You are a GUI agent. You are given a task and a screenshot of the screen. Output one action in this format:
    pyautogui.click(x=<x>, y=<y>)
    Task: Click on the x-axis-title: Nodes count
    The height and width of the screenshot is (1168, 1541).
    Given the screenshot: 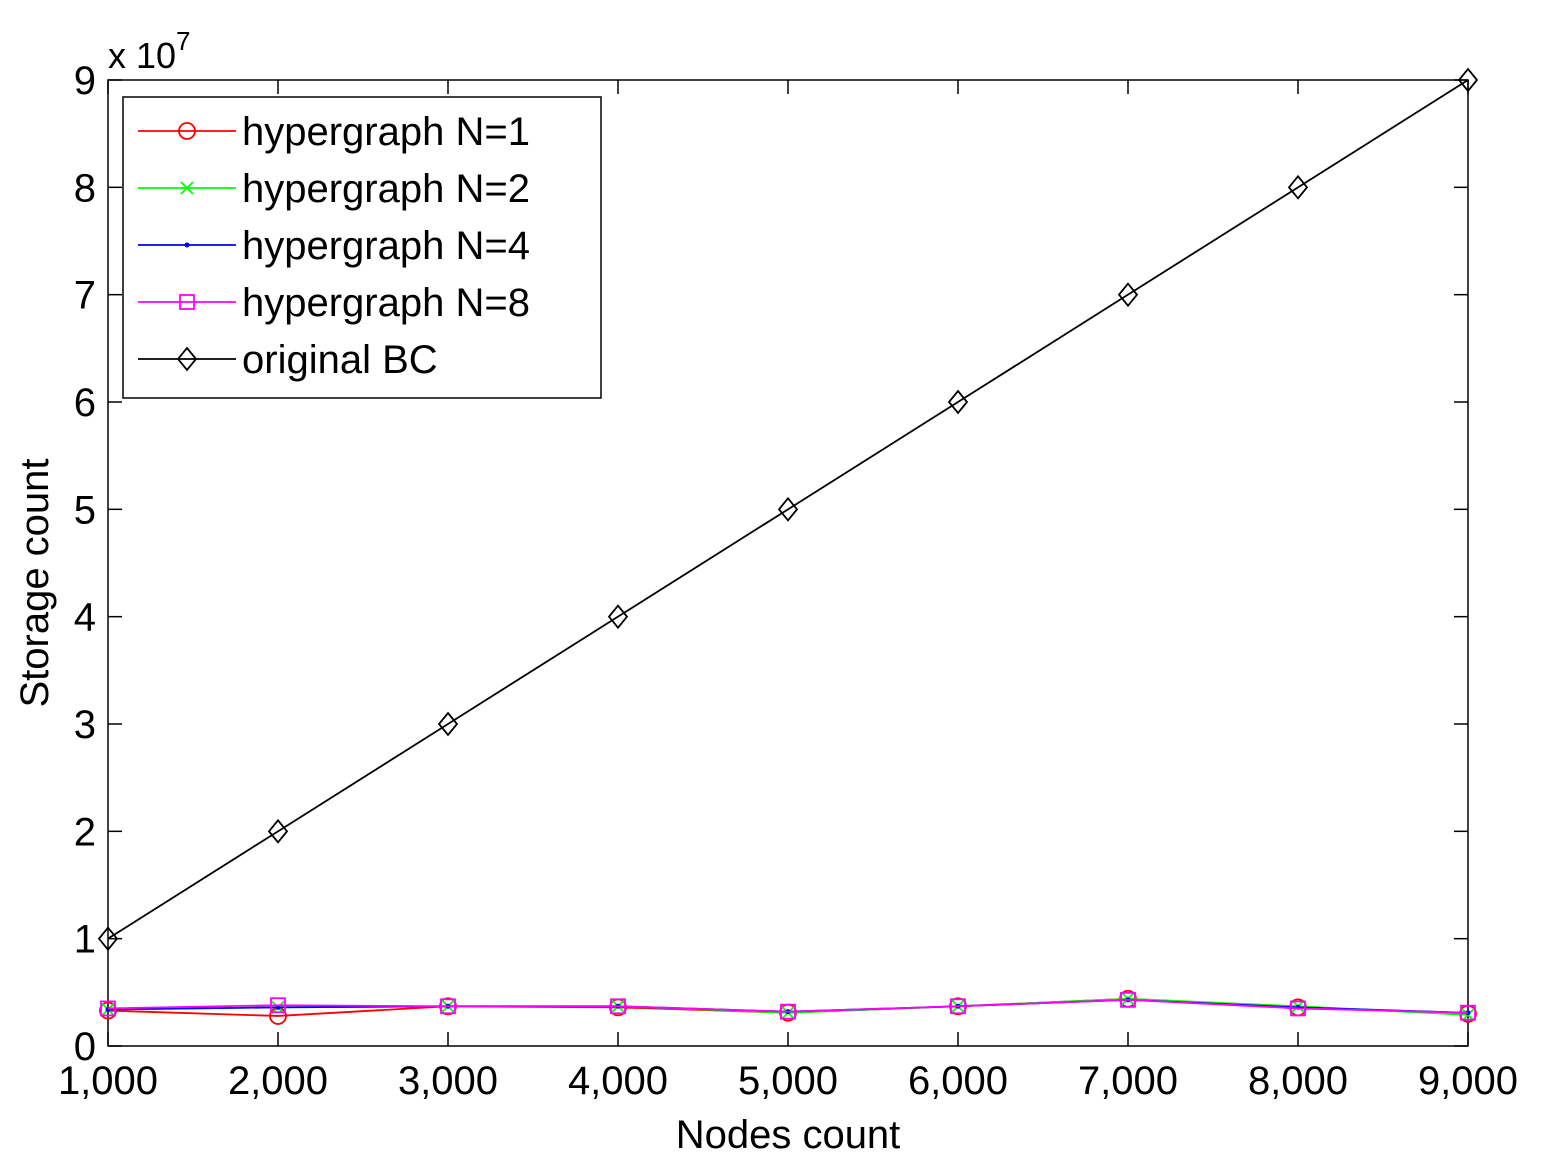 What is the action you would take?
    pyautogui.click(x=788, y=1135)
    